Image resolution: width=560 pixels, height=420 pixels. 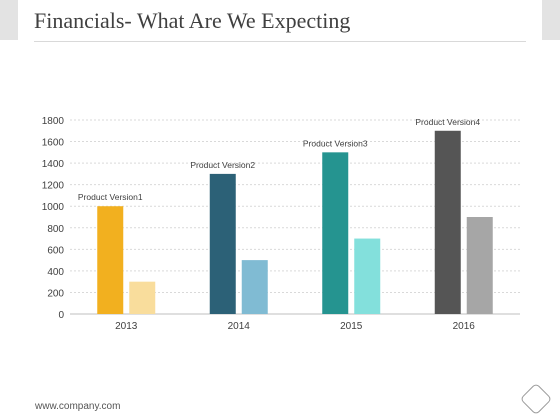 I want to click on diamond-icon, so click(x=536, y=399).